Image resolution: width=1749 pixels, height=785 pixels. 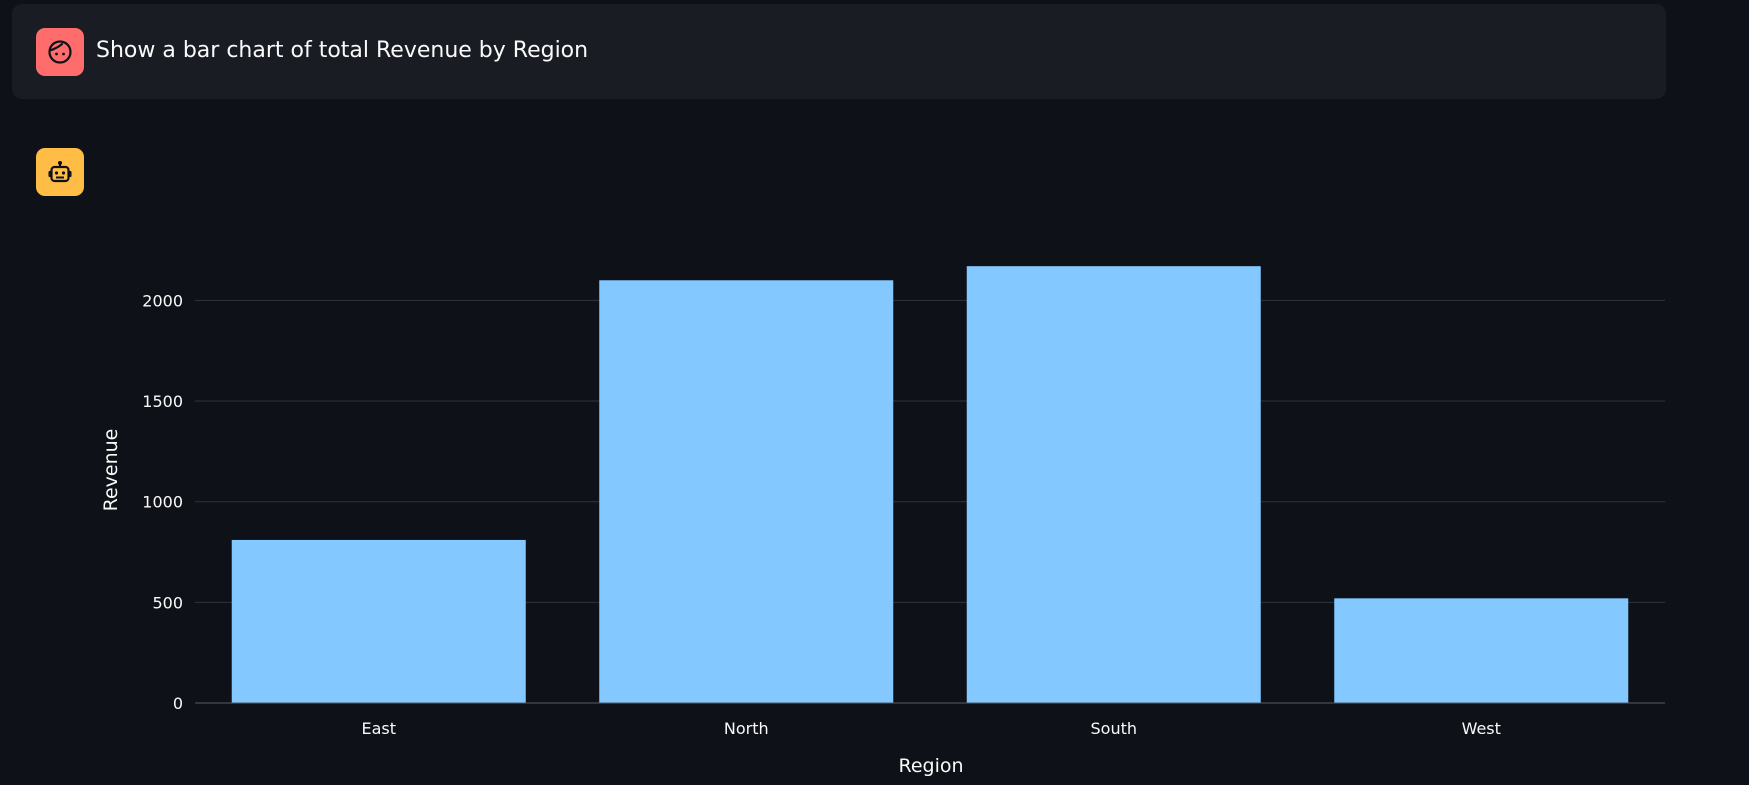 I want to click on x-axis-title: Region, so click(x=930, y=766).